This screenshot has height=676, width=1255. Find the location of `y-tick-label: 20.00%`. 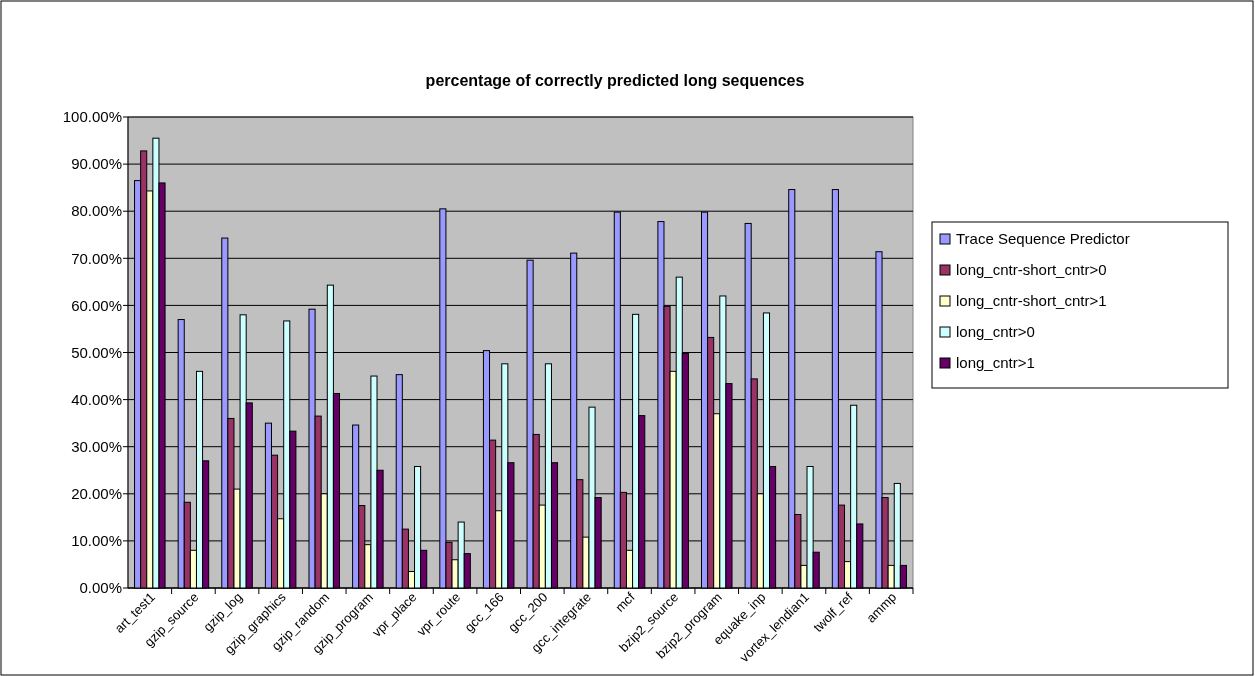

y-tick-label: 20.00% is located at coordinates (96, 494).